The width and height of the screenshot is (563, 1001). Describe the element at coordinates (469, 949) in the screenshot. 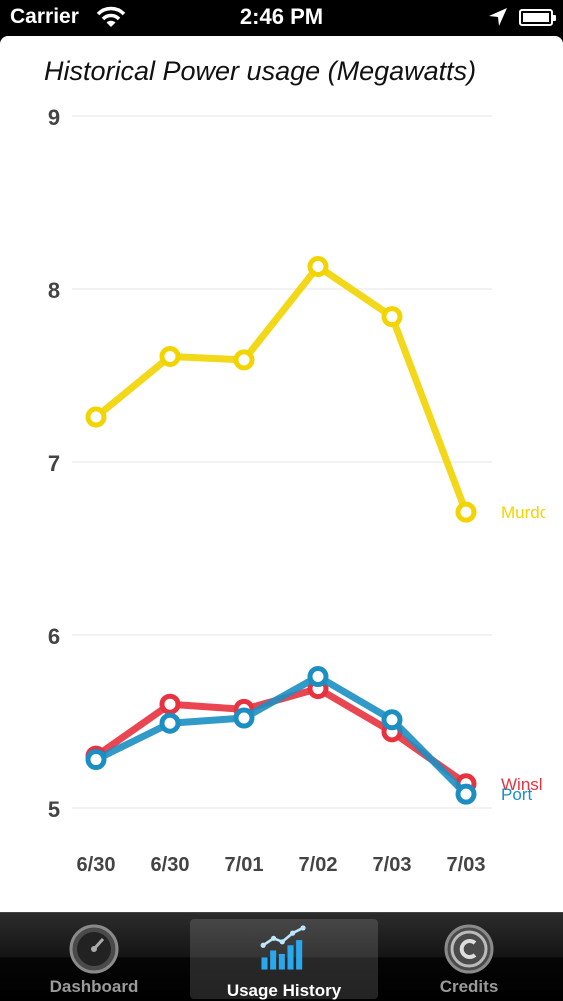

I see `copyright-icon` at that location.